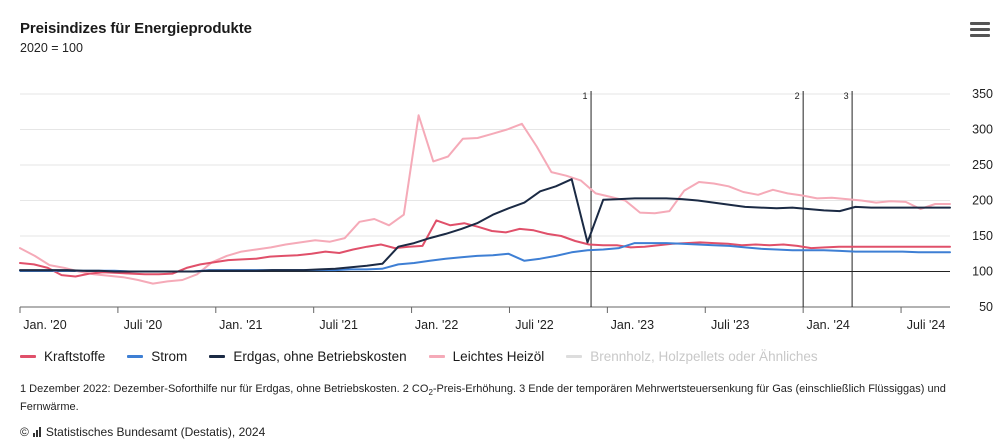 This screenshot has height=441, width=998. Describe the element at coordinates (155, 432) in the screenshot. I see `source-text: Statistisches Bundesamt (Destatis), 2024` at that location.